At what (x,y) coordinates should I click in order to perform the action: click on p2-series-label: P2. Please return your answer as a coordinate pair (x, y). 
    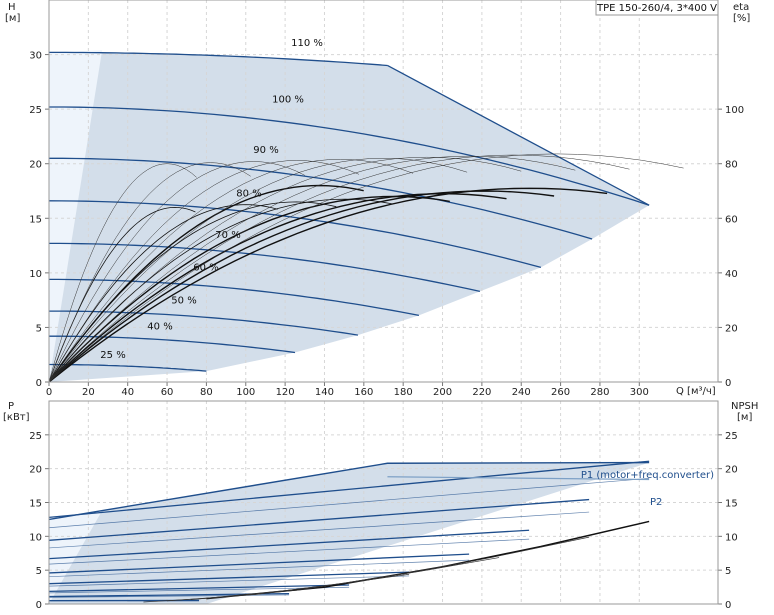
    Looking at the image, I should click on (656, 502).